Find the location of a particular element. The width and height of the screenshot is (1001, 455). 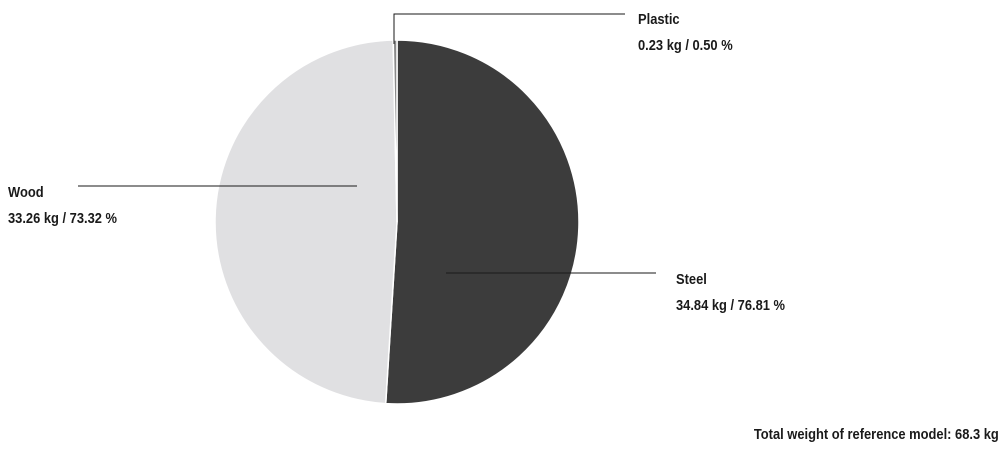

slice-label-steel-detail: 34.84 kg / 76.81 % is located at coordinates (731, 305).